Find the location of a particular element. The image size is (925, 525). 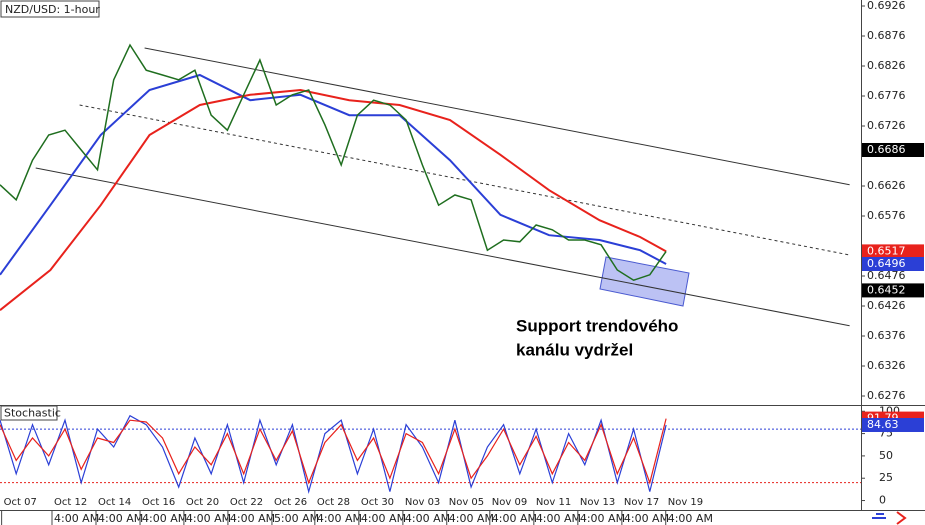

y-tick-label: 0.6826 is located at coordinates (886, 65).